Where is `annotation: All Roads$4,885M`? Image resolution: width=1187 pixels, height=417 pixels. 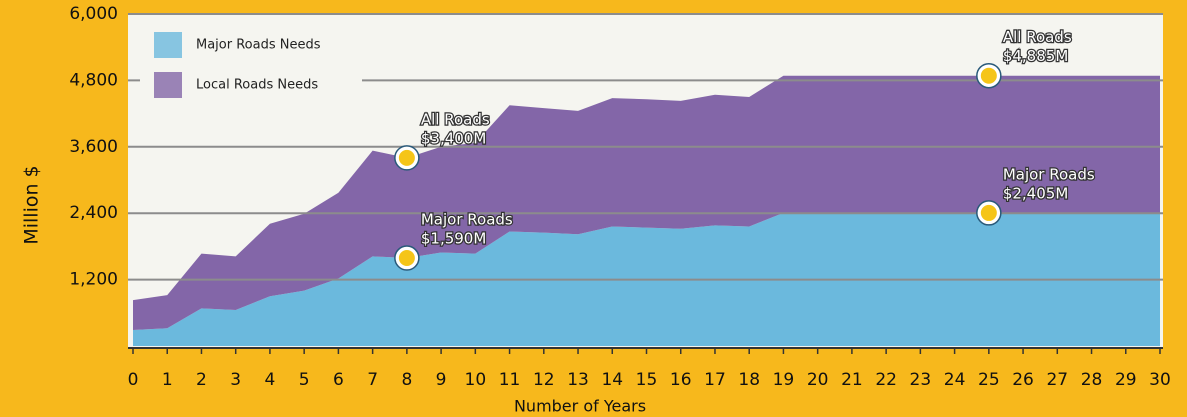 annotation: All Roads$4,885M is located at coordinates (1024, 58).